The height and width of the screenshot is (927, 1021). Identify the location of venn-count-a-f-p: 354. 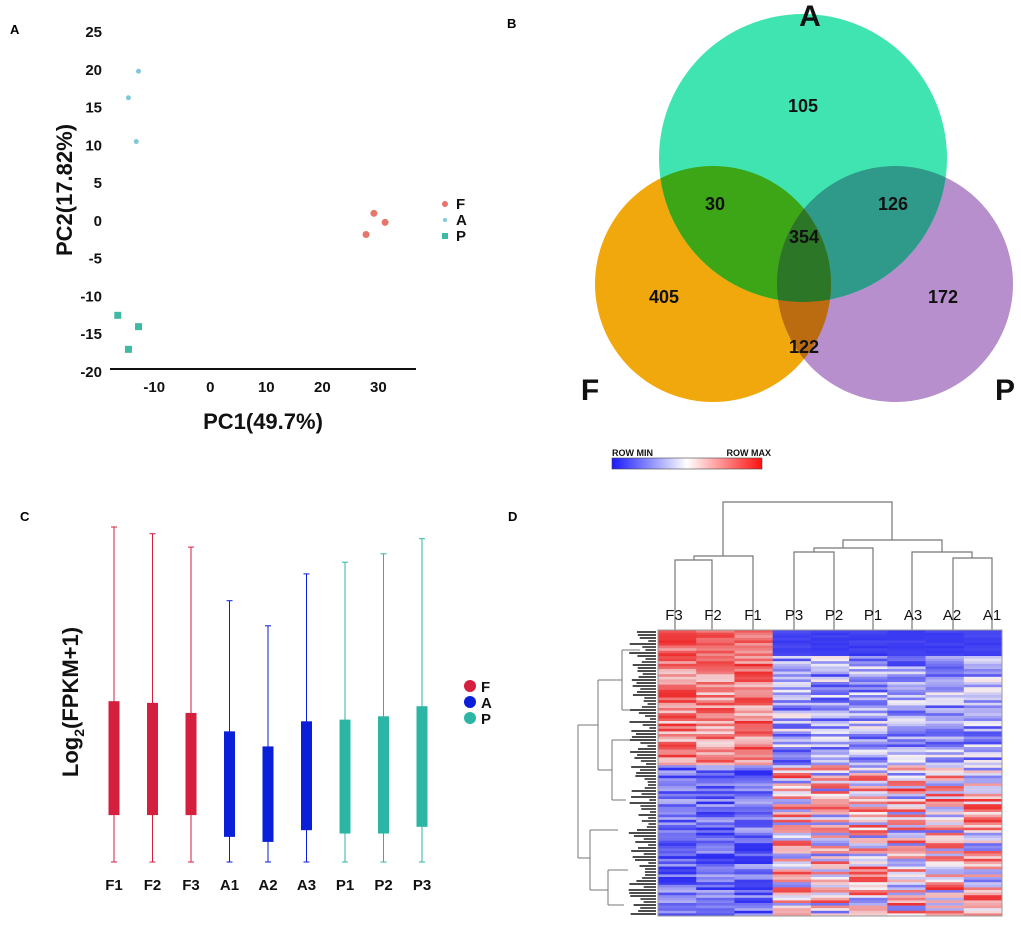
(804, 237).